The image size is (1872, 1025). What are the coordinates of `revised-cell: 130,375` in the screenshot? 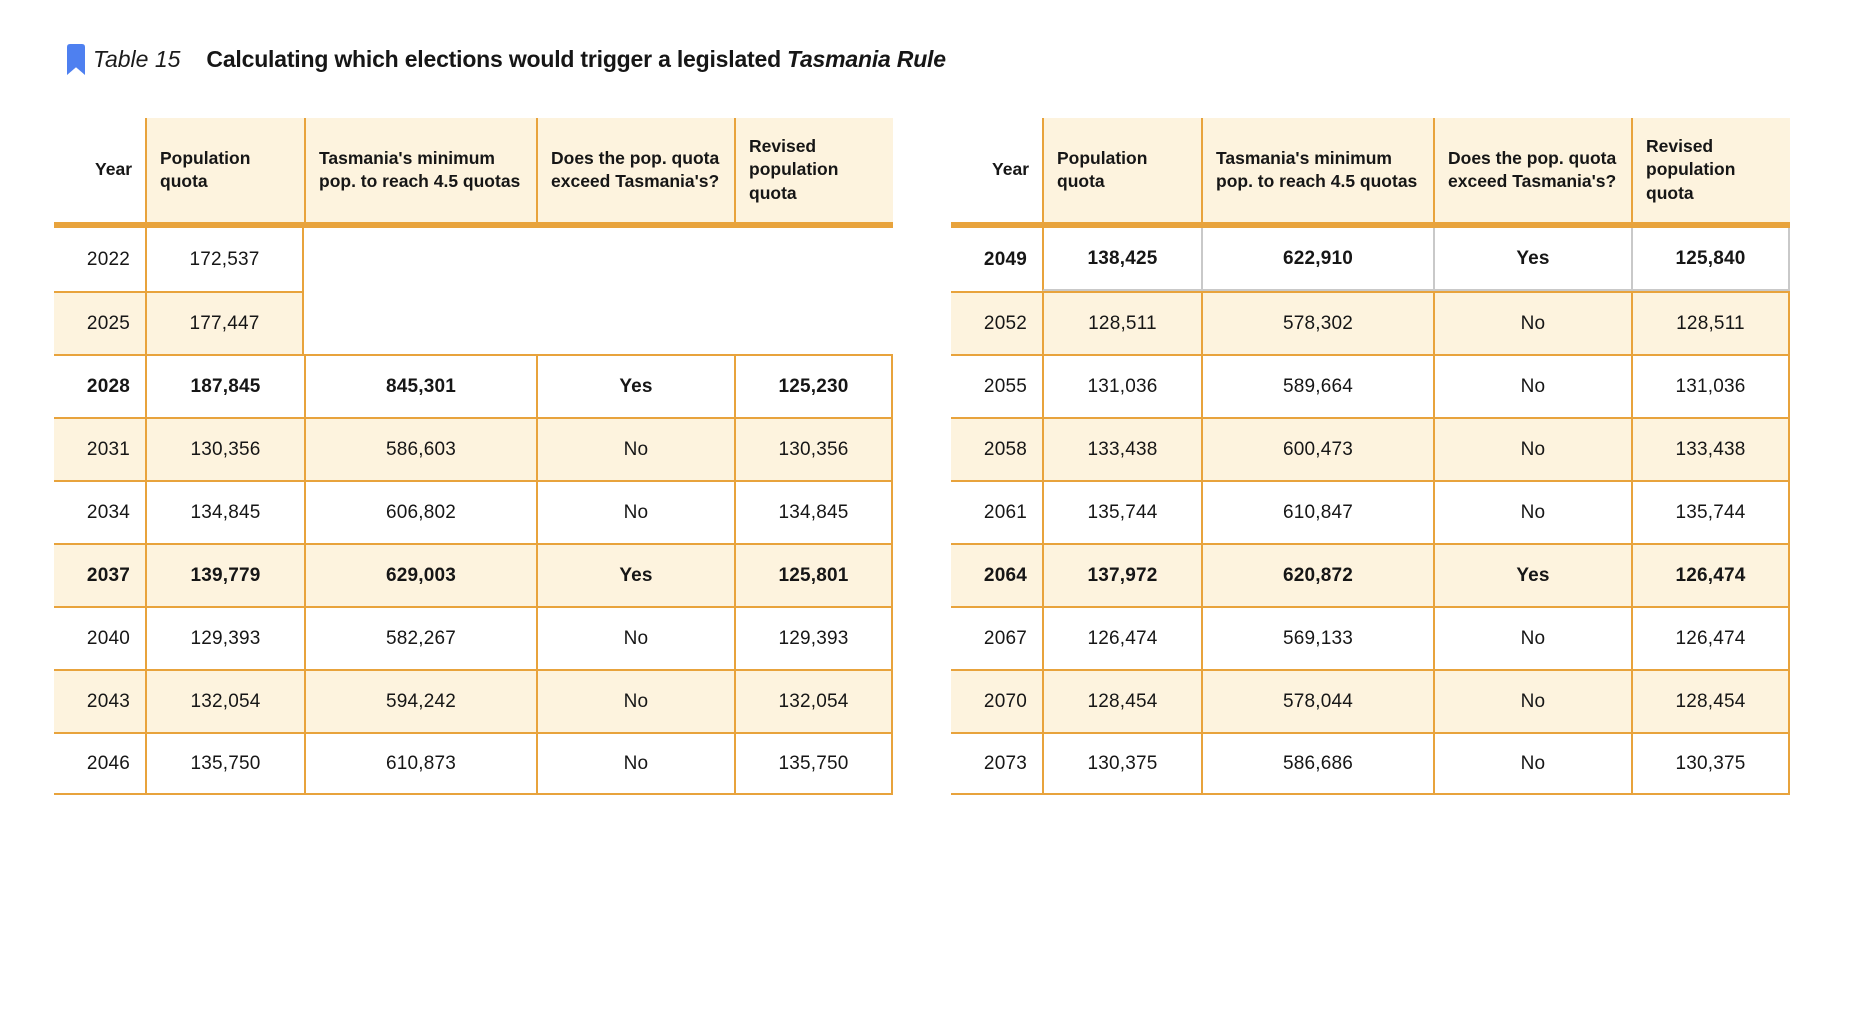 It's located at (1710, 763).